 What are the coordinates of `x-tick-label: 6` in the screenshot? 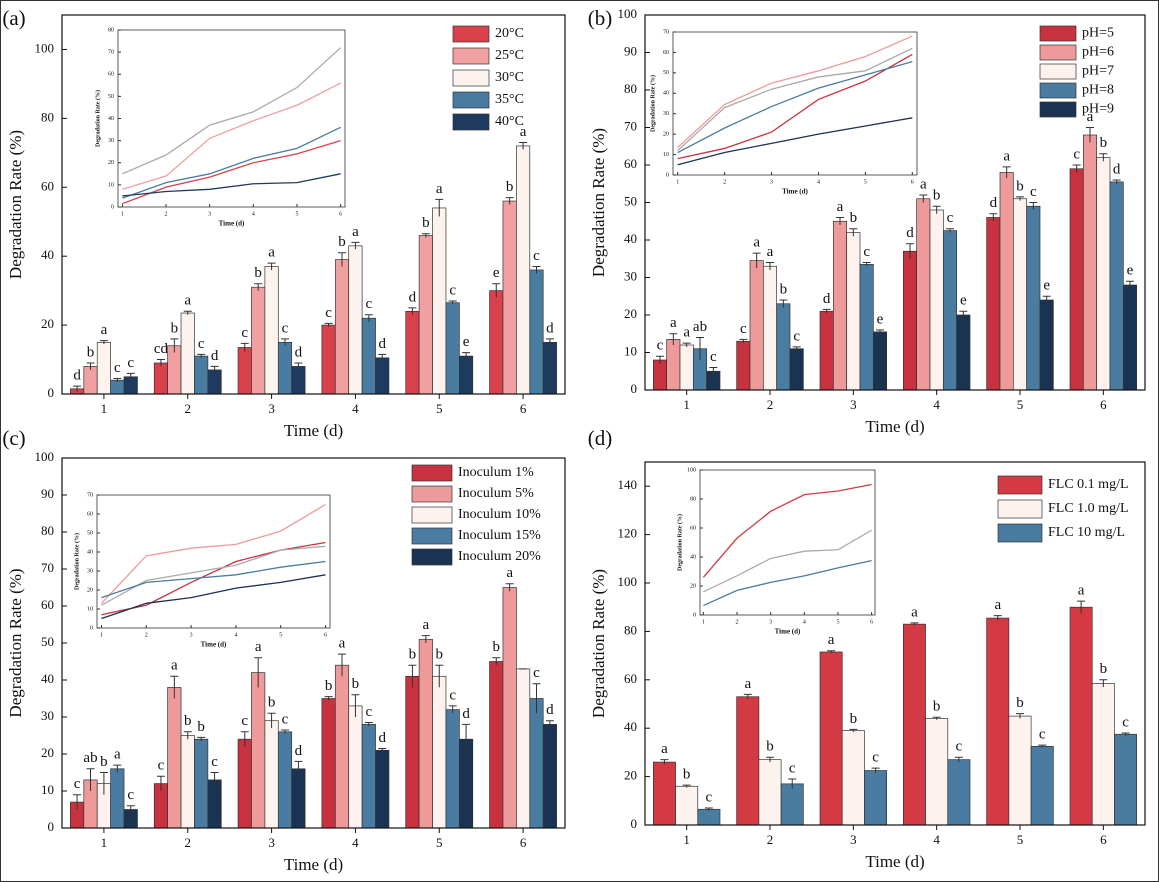 It's located at (1103, 839).